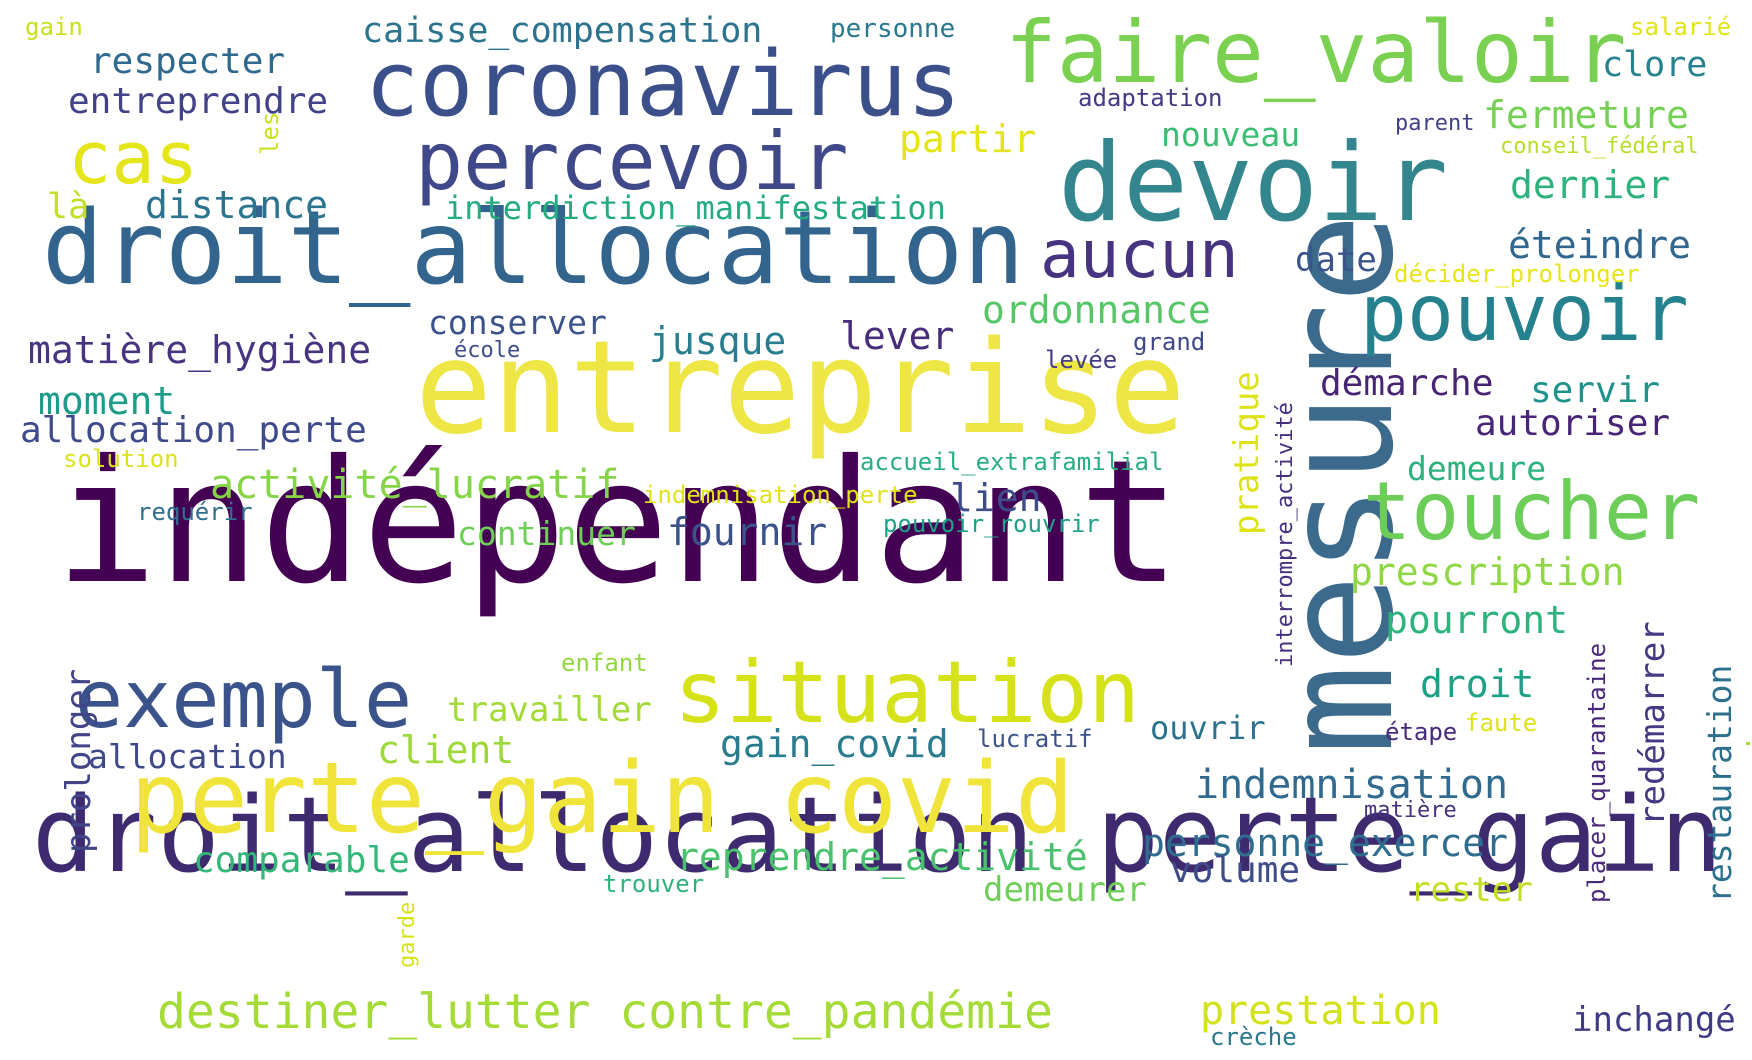  What do you see at coordinates (517, 322) in the screenshot?
I see `cloud-word: conserver` at bounding box center [517, 322].